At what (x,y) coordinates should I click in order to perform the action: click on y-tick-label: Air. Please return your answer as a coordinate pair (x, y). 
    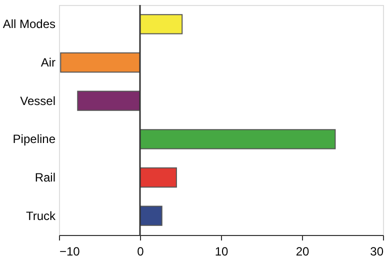
    Looking at the image, I should click on (48, 63).